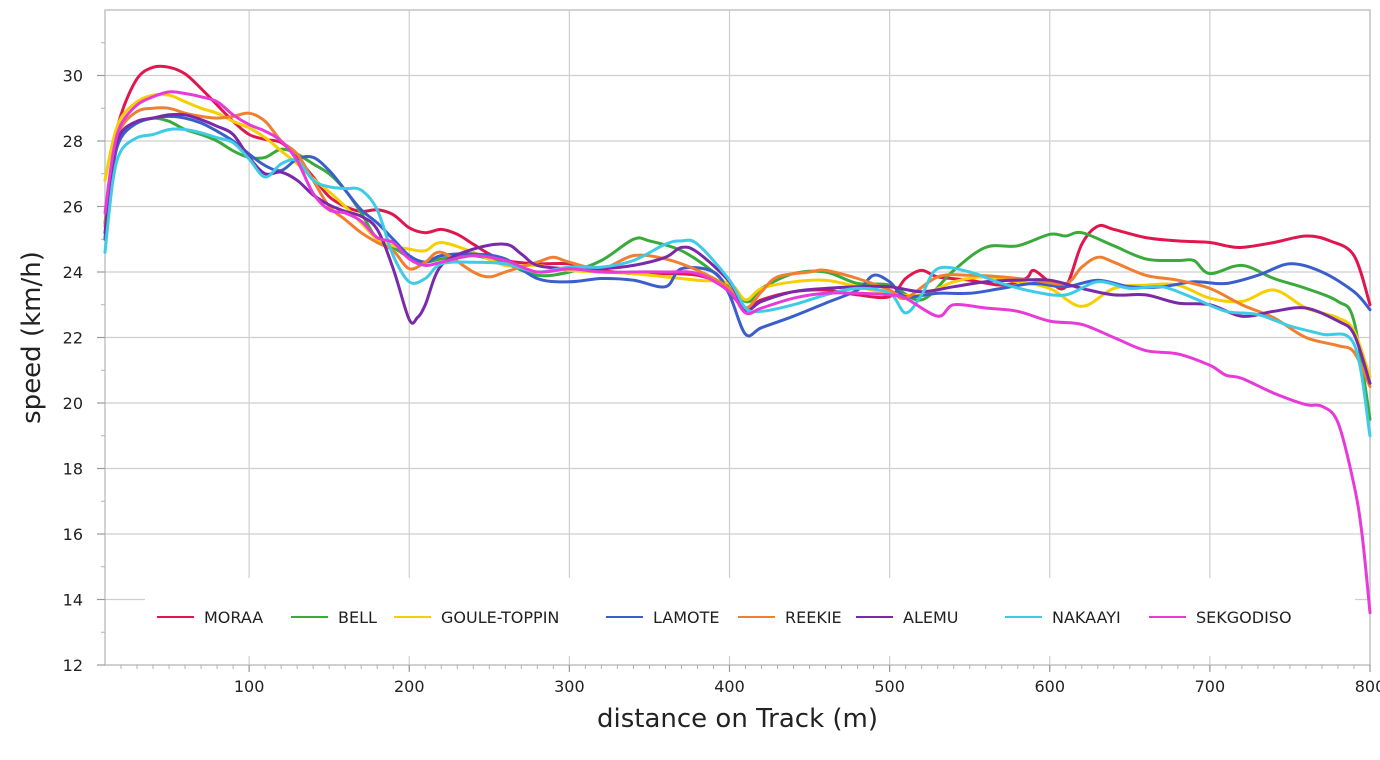 This screenshot has width=1380, height=760. What do you see at coordinates (73, 76) in the screenshot?
I see `y-tick-label: 30` at bounding box center [73, 76].